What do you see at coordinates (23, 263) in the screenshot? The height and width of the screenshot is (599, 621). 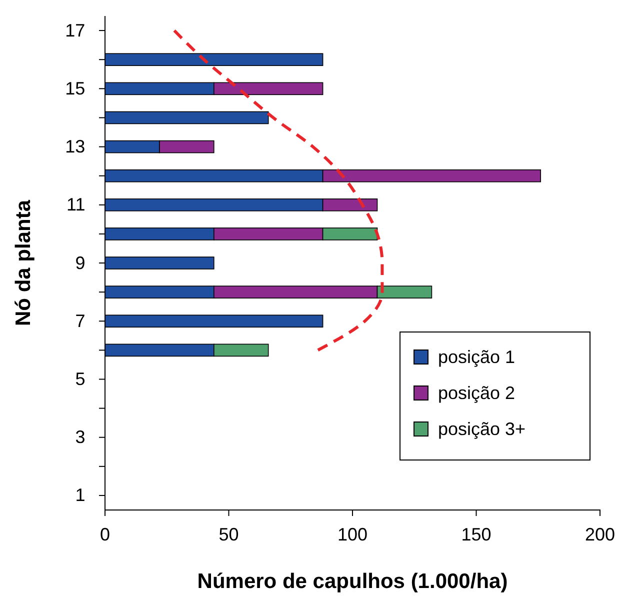 I see `y-axis-title: Nó da planta` at bounding box center [23, 263].